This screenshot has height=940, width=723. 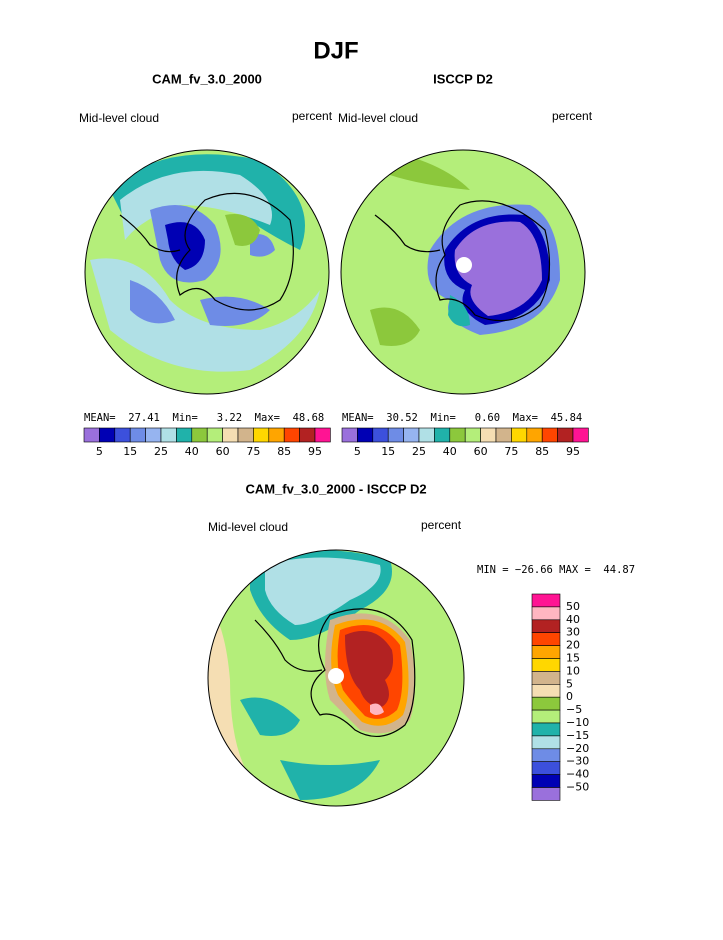 What do you see at coordinates (463, 78) in the screenshot?
I see `panel-title: ISCCP D2` at bounding box center [463, 78].